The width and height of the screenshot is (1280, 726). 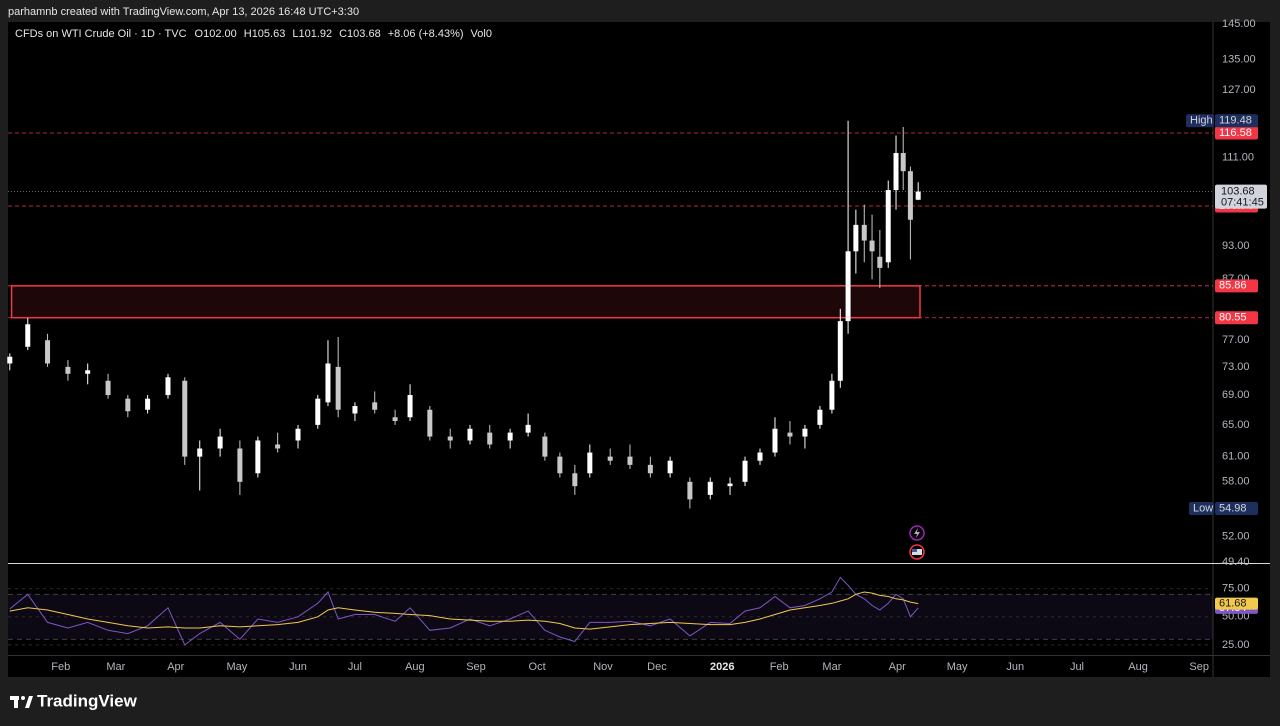 I want to click on ohlc-label: +8.06 (+8.43%), so click(x=426, y=34).